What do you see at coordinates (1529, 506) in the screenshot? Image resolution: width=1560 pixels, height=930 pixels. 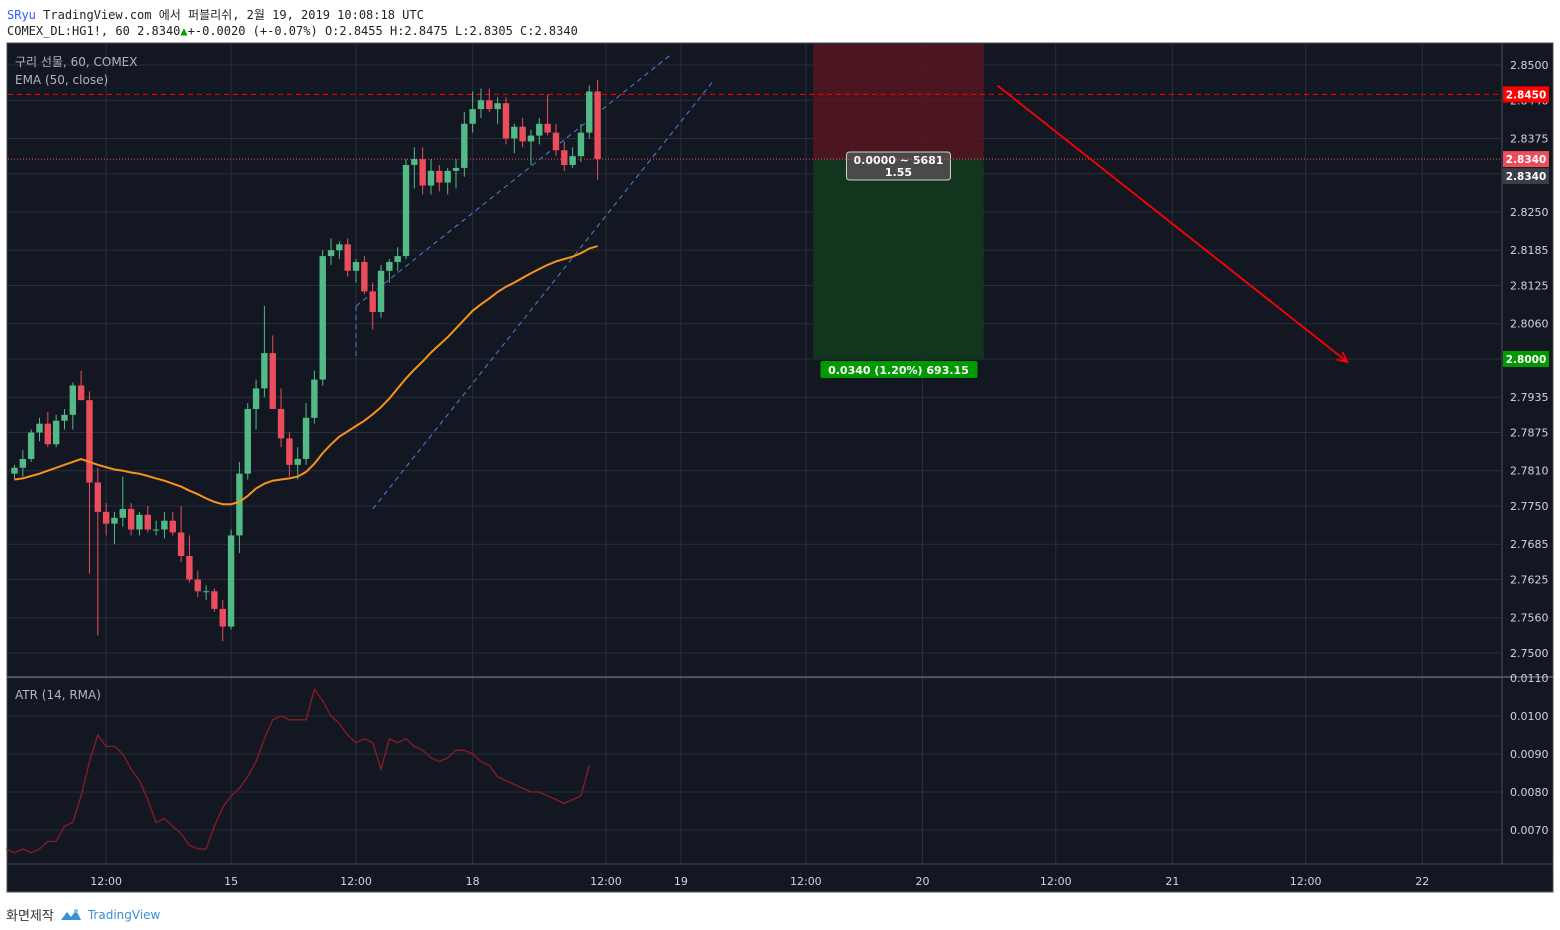 I see `price-tick-label: 2.7750` at bounding box center [1529, 506].